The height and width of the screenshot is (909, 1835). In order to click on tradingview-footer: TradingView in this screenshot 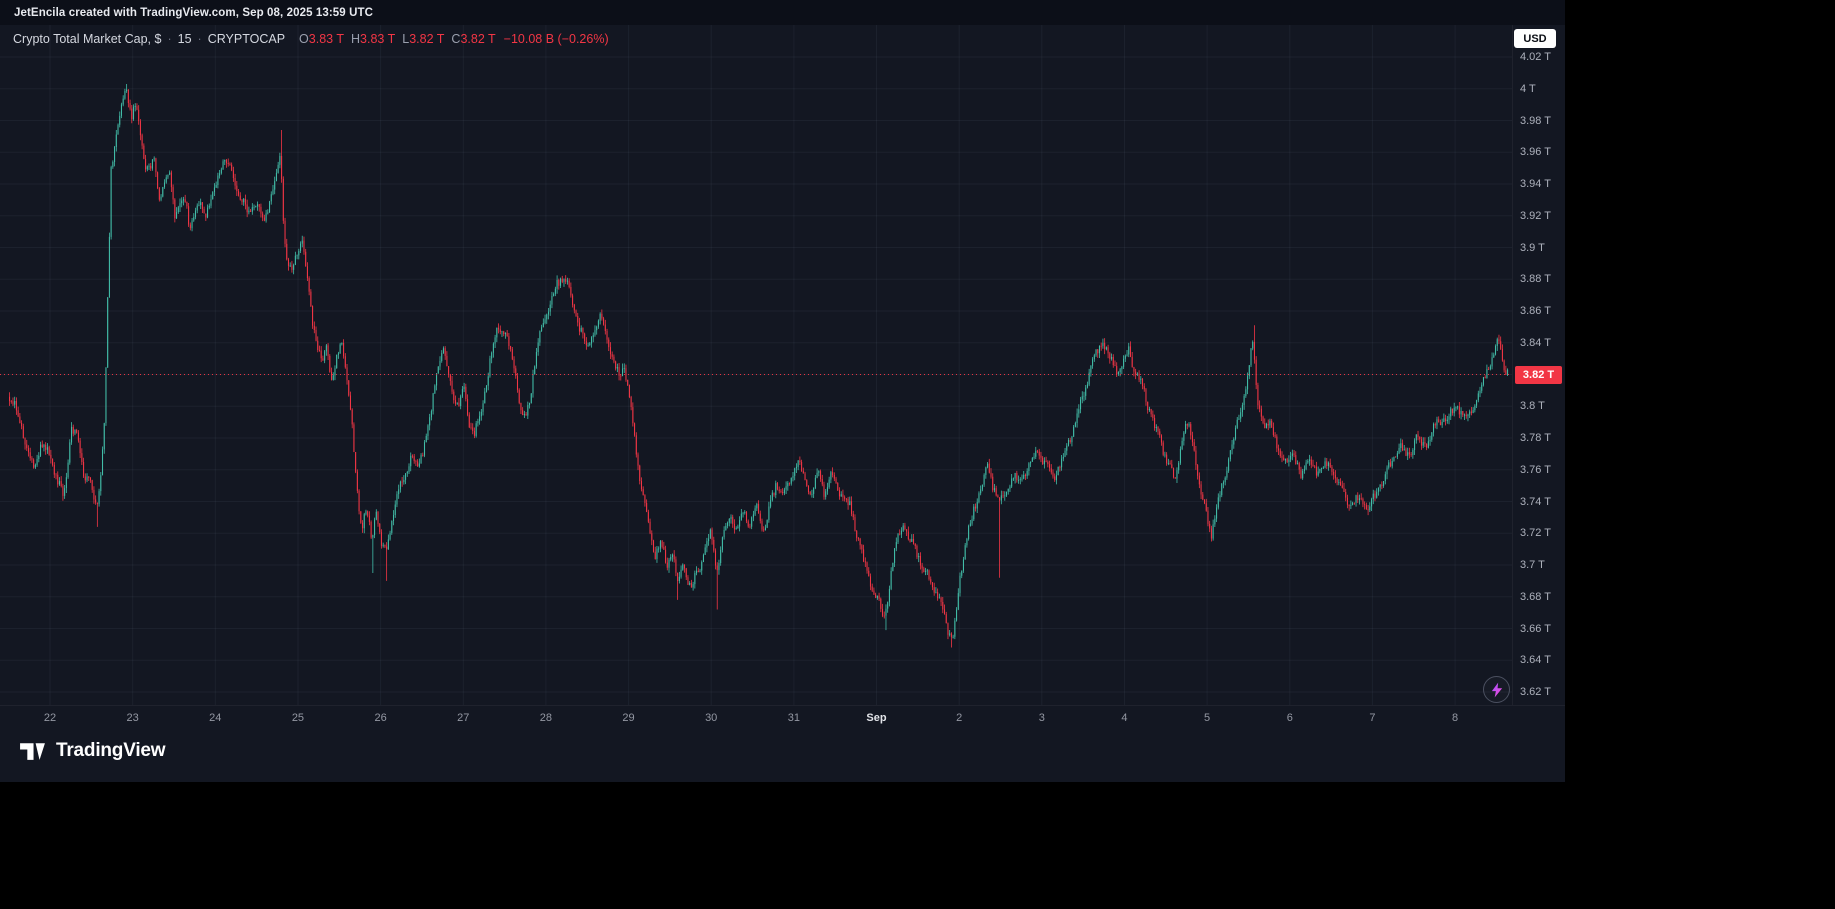, I will do `click(92, 750)`.